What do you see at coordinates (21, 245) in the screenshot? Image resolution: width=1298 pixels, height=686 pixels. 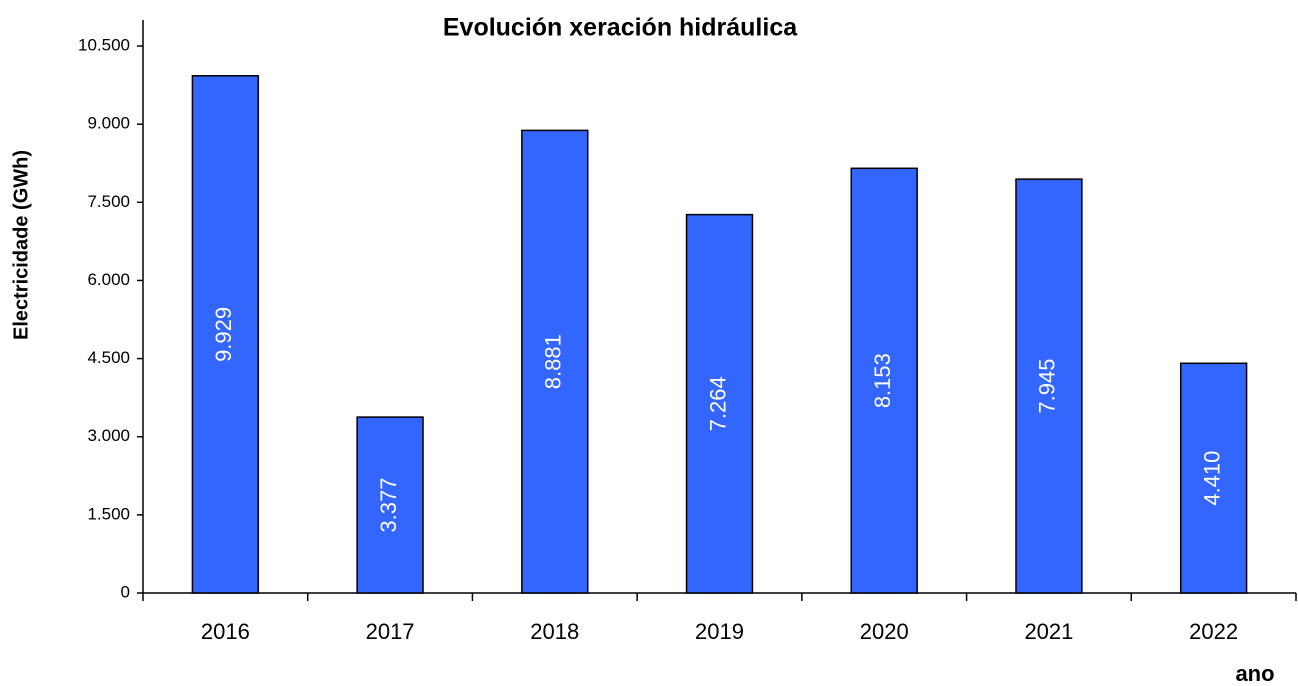 I see `y-axis-label: Electricidade (GWh)` at bounding box center [21, 245].